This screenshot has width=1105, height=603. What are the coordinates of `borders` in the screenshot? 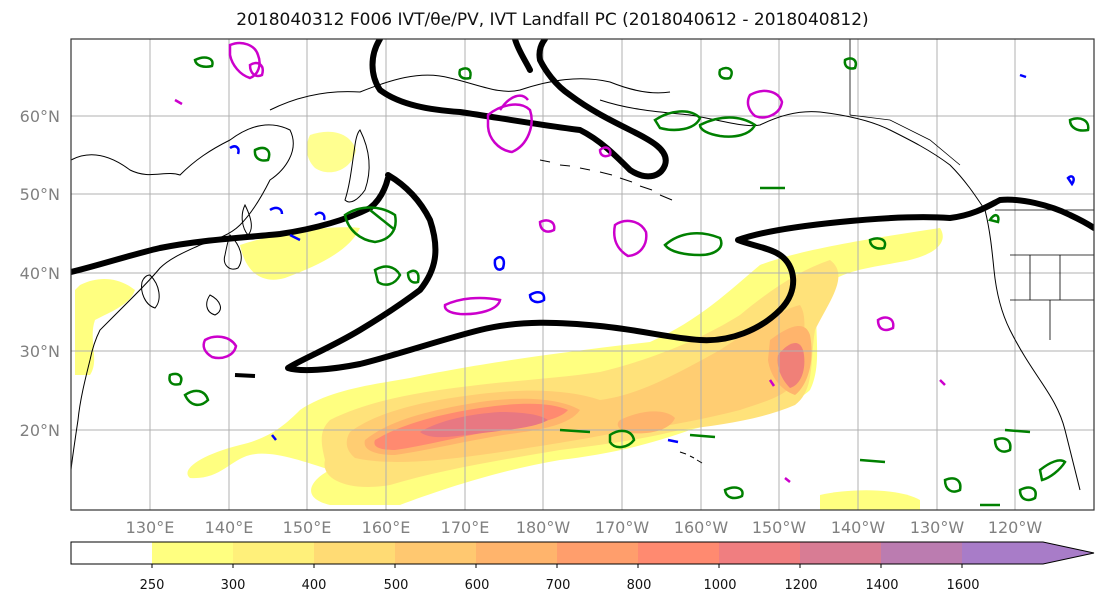 It's located at (971, 189).